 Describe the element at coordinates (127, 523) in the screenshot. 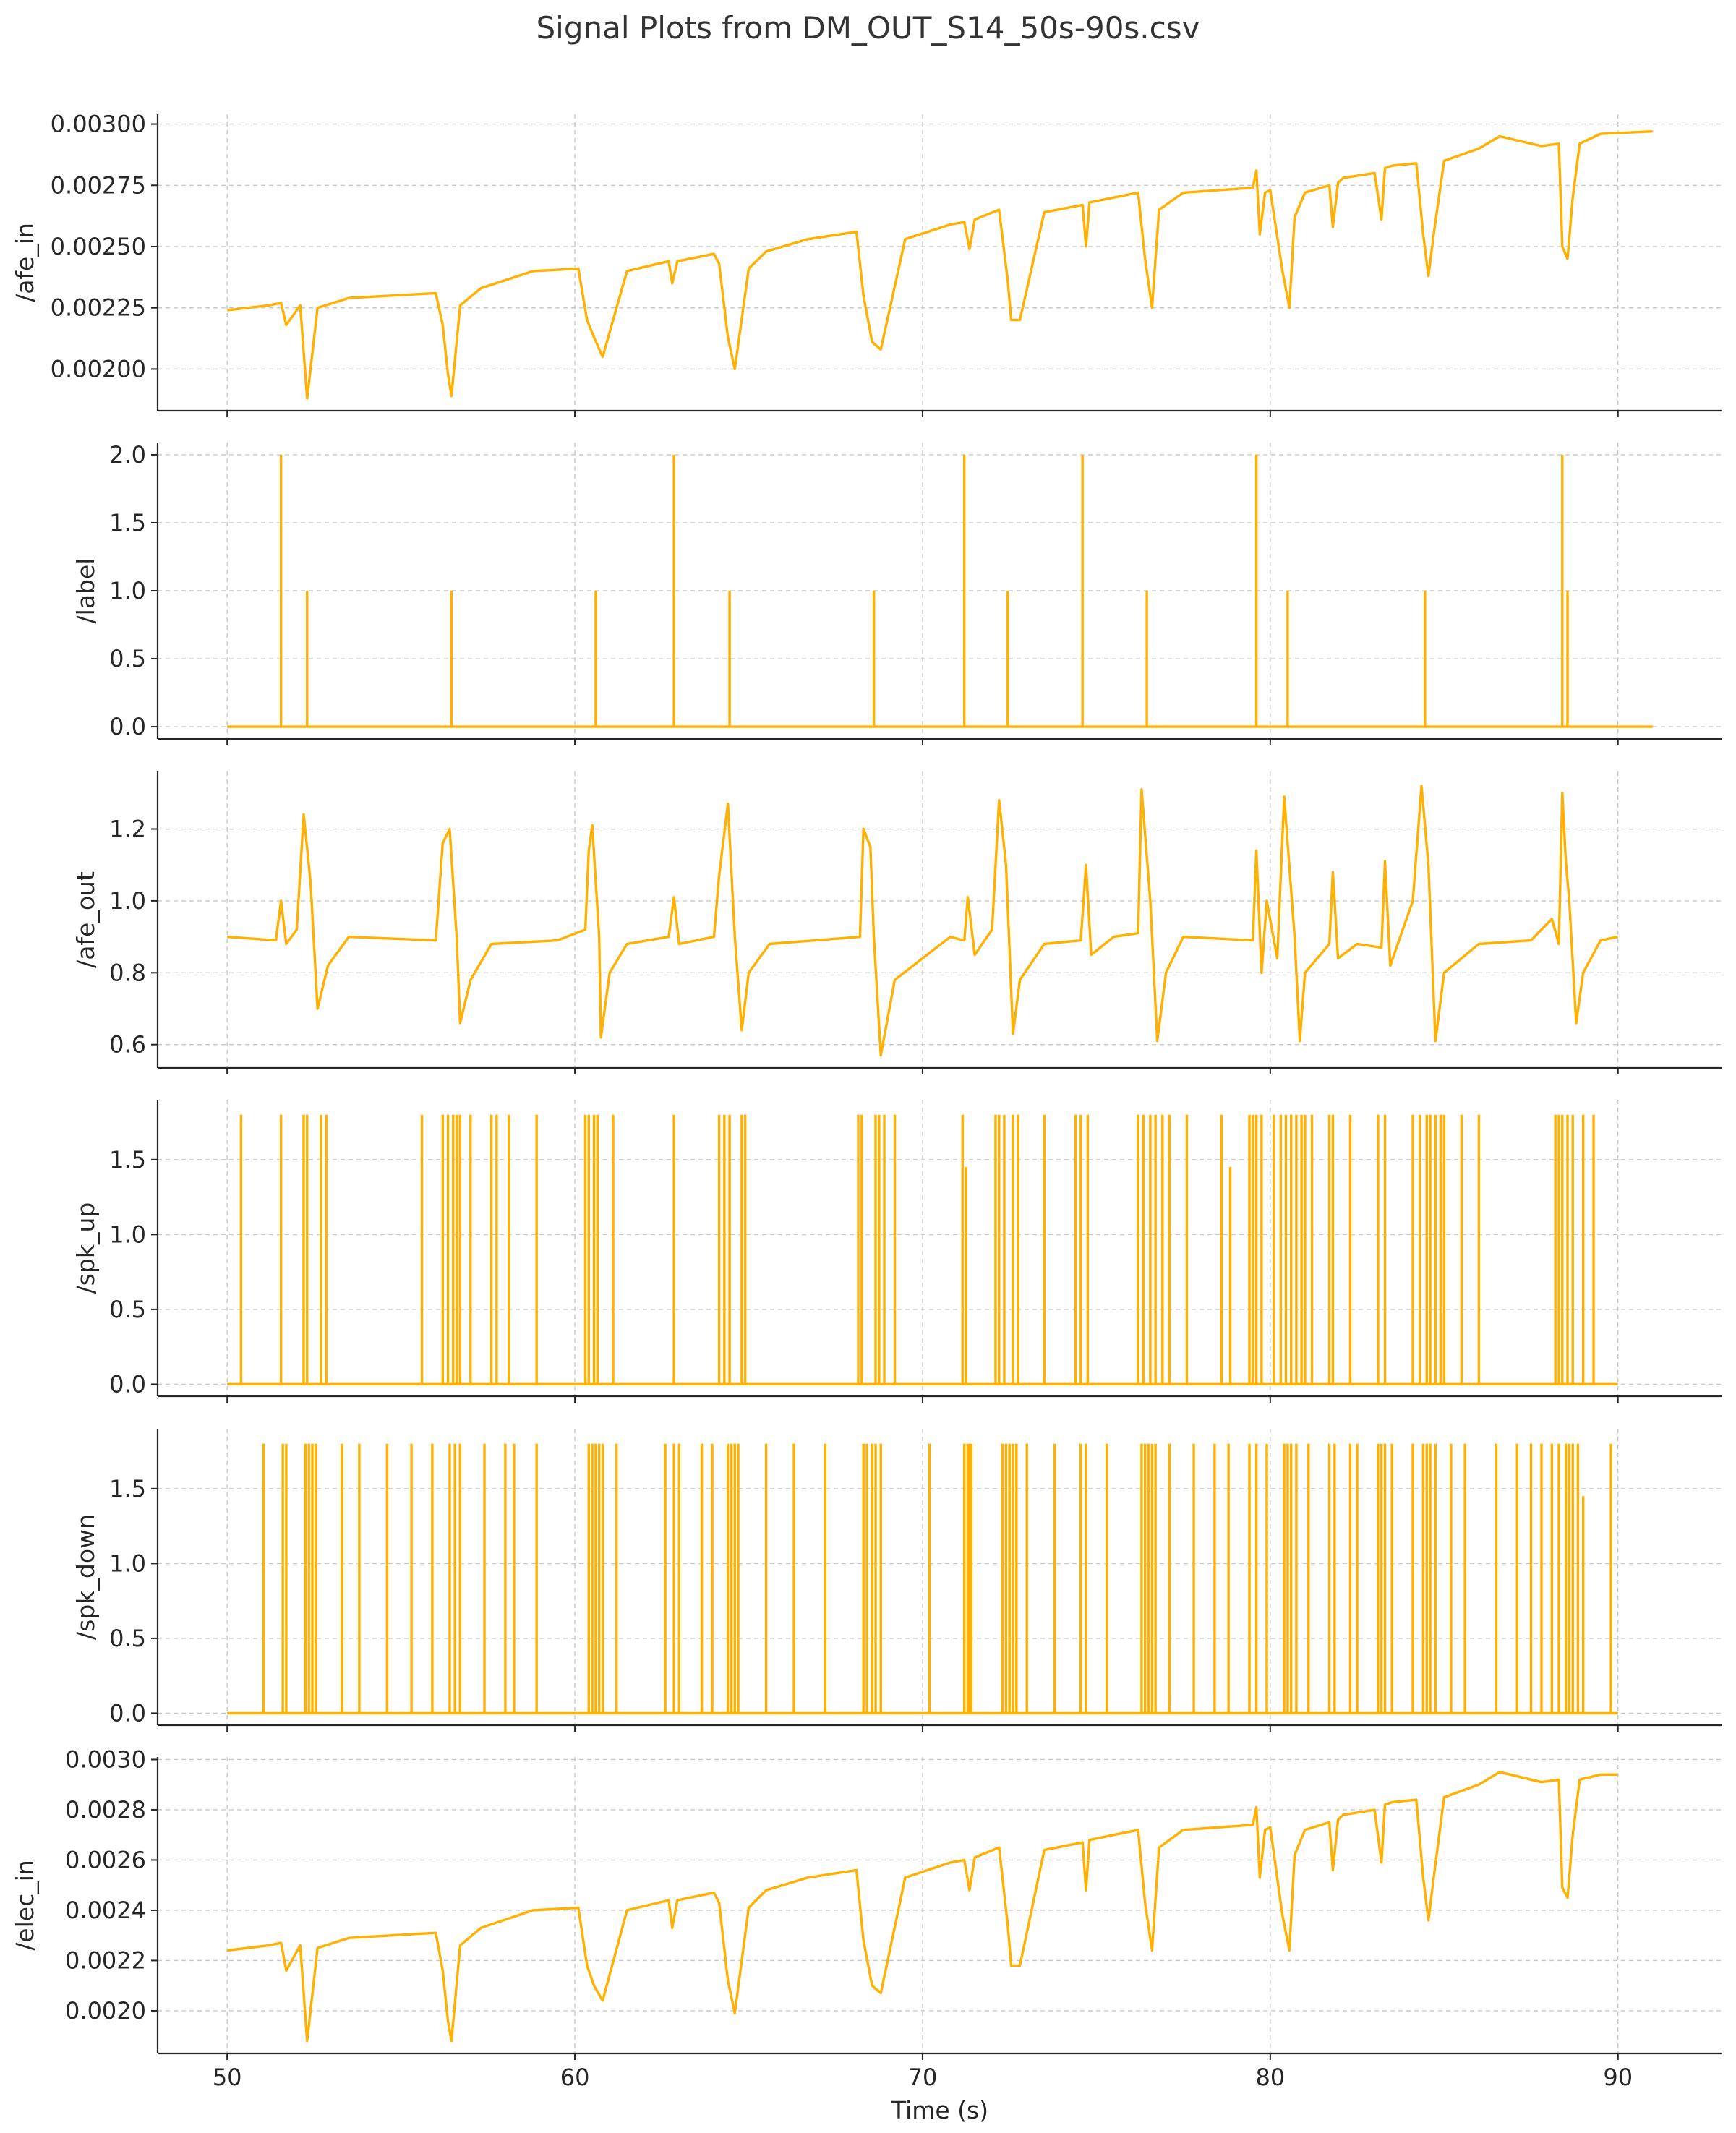

I see `panel-2-y-tick-label: 1.5` at that location.